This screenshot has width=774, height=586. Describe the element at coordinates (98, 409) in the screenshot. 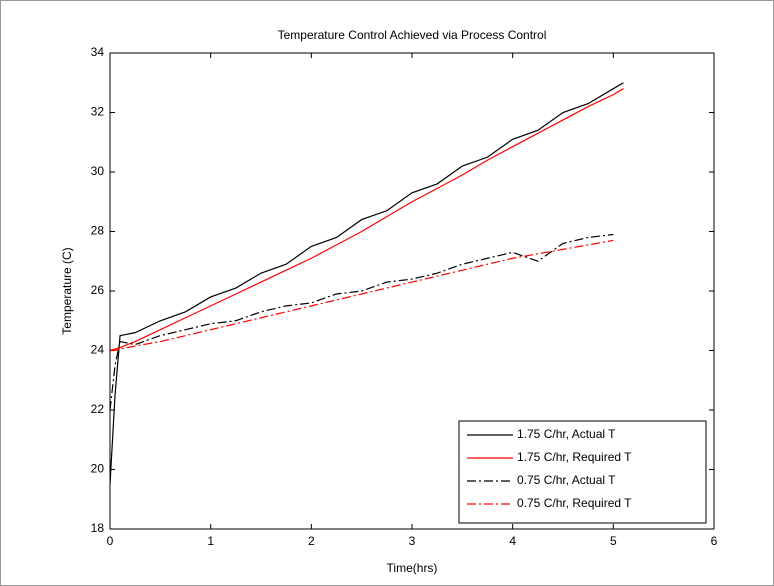

I see `y-tick-label: 22` at that location.